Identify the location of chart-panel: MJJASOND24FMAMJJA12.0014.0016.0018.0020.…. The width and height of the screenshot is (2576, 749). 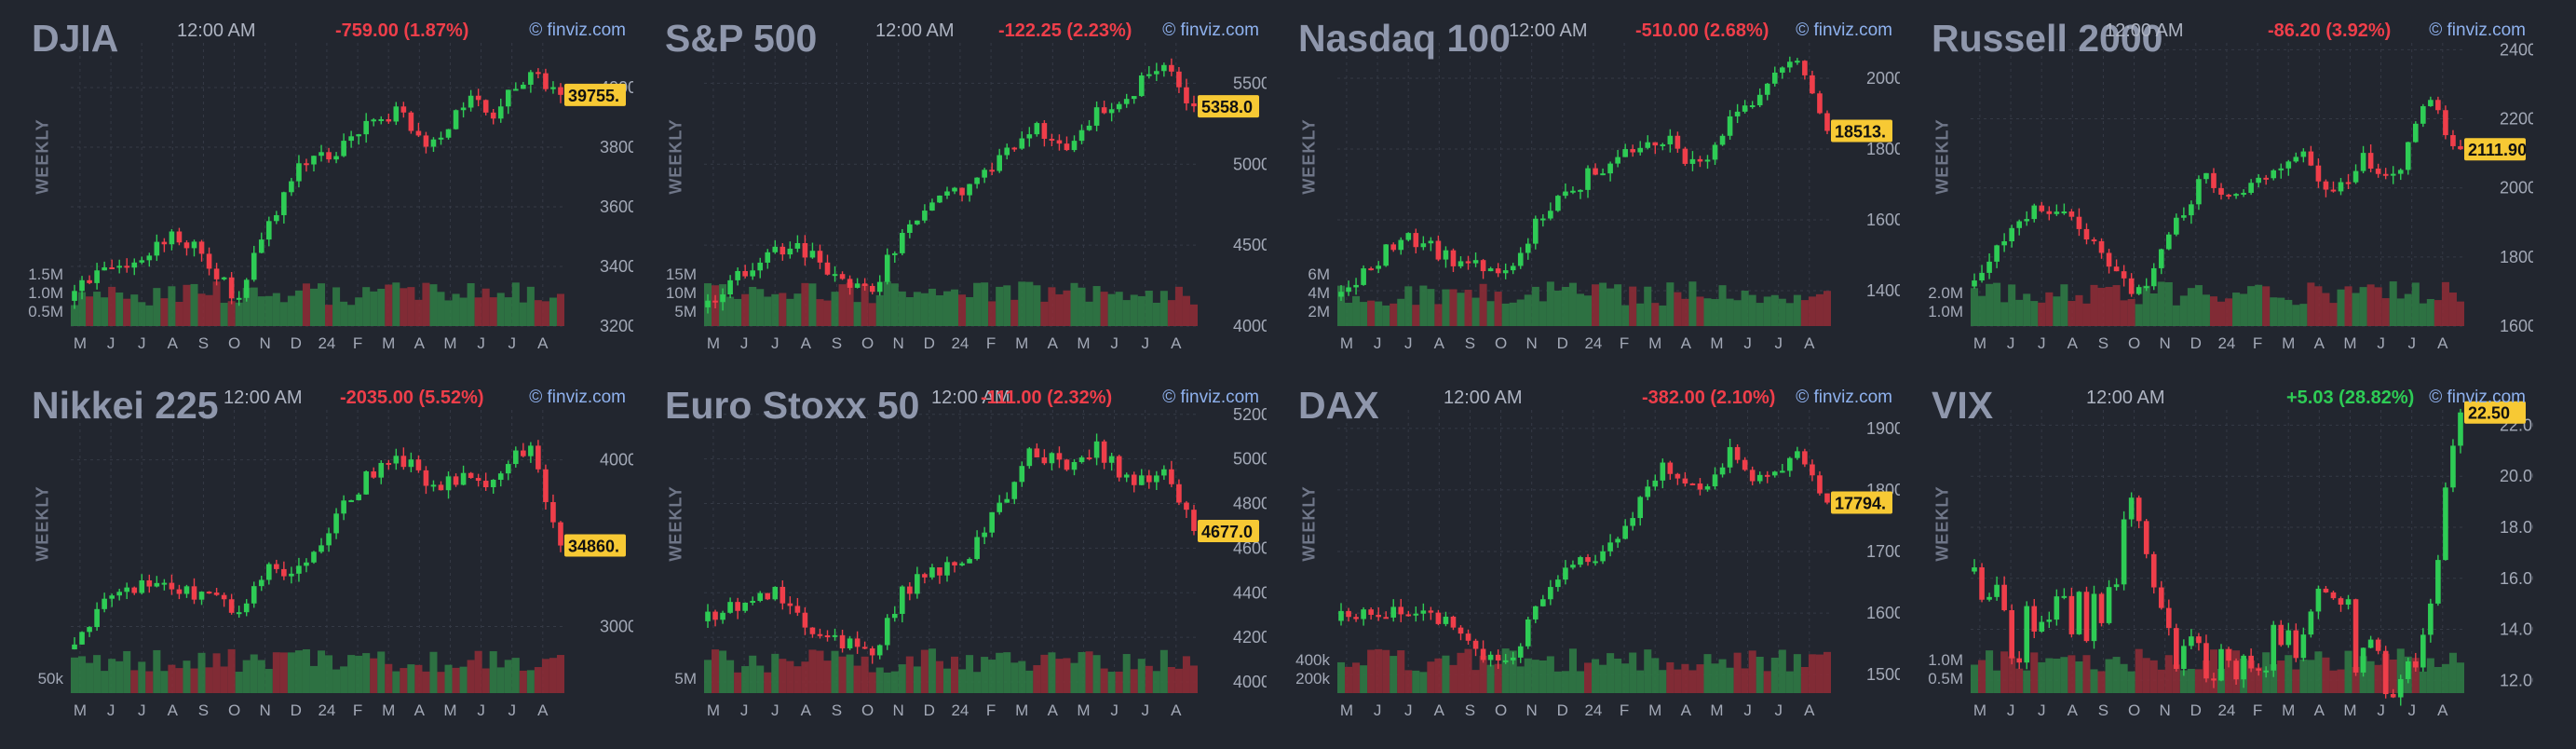
(2216, 548).